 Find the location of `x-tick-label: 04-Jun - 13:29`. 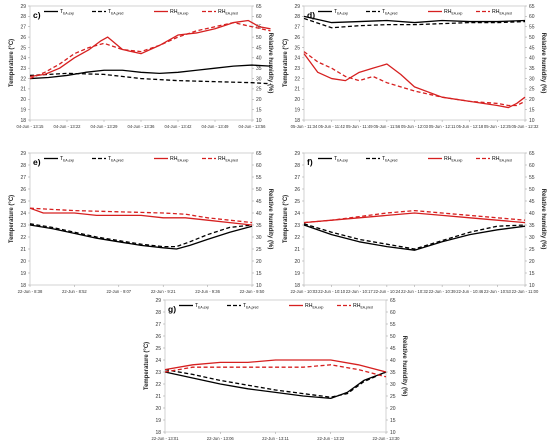

x-tick-label: 04-Jun - 13:29 is located at coordinates (104, 126).